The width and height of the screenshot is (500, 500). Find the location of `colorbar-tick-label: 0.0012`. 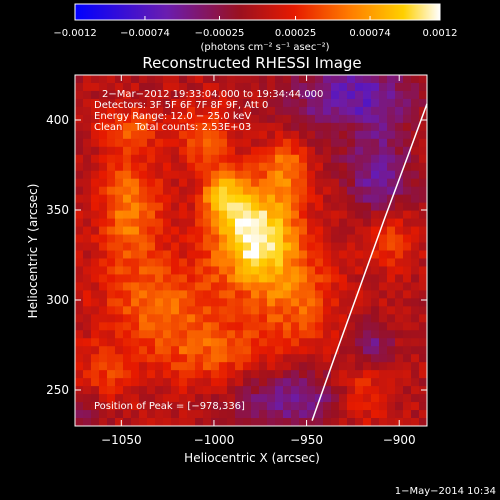

colorbar-tick-label: 0.0012 is located at coordinates (440, 33).